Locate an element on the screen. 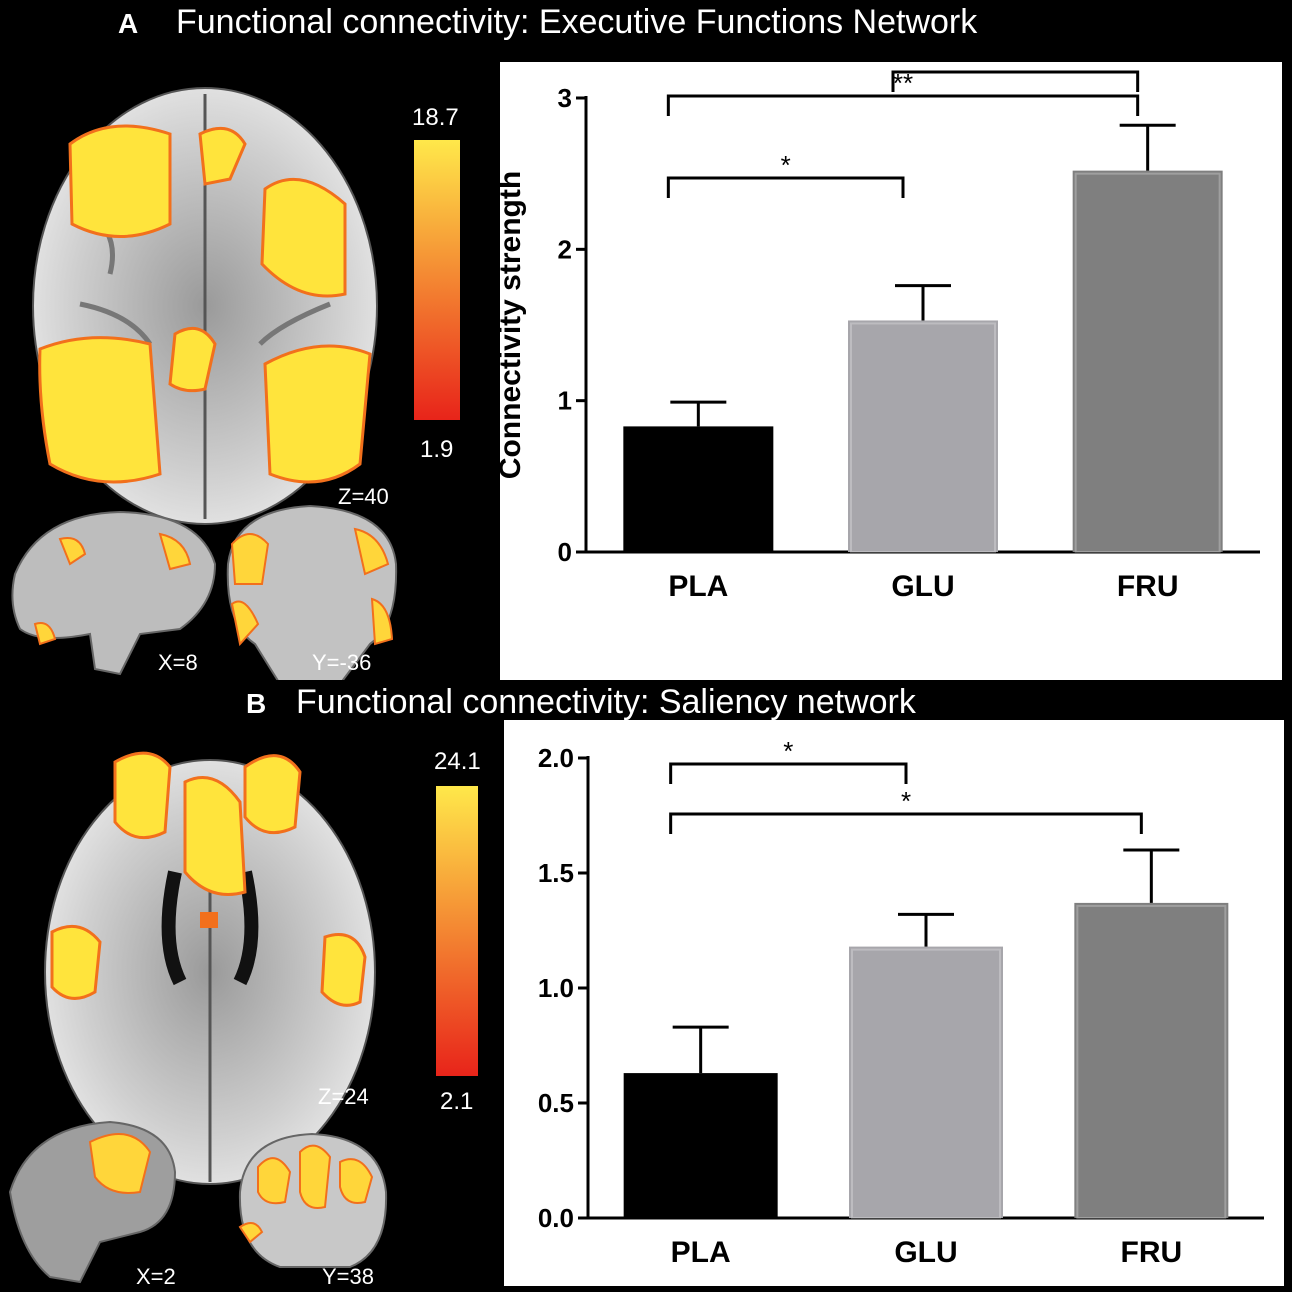 The height and width of the screenshot is (1292, 1292). panel-a-brain-slices is located at coordinates (204, 385).